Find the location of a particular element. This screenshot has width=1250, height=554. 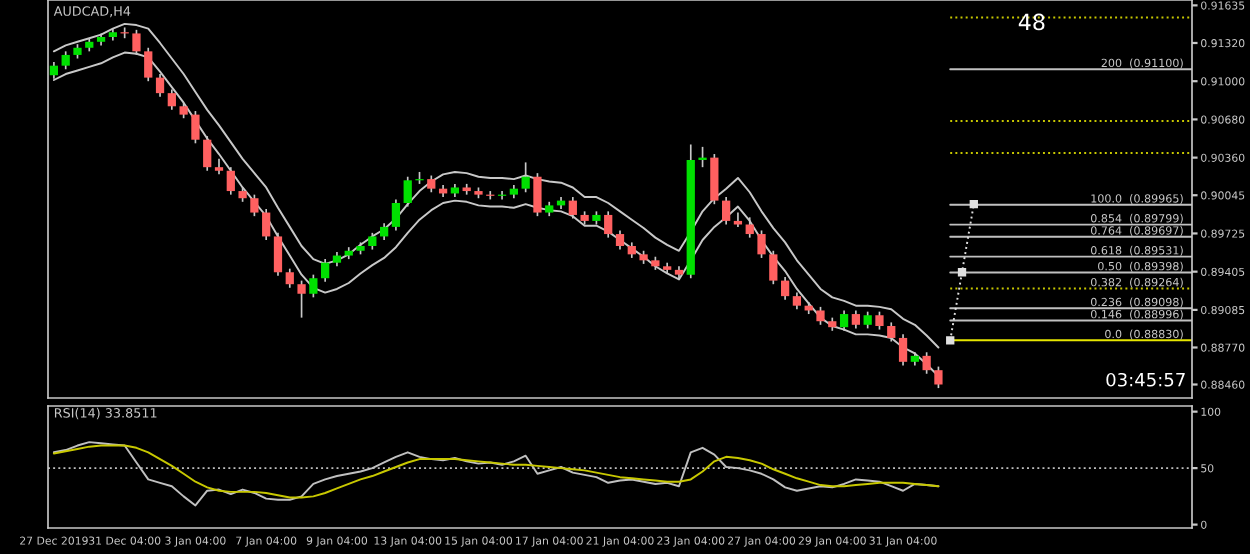

annotation: 48 is located at coordinates (1031, 22).